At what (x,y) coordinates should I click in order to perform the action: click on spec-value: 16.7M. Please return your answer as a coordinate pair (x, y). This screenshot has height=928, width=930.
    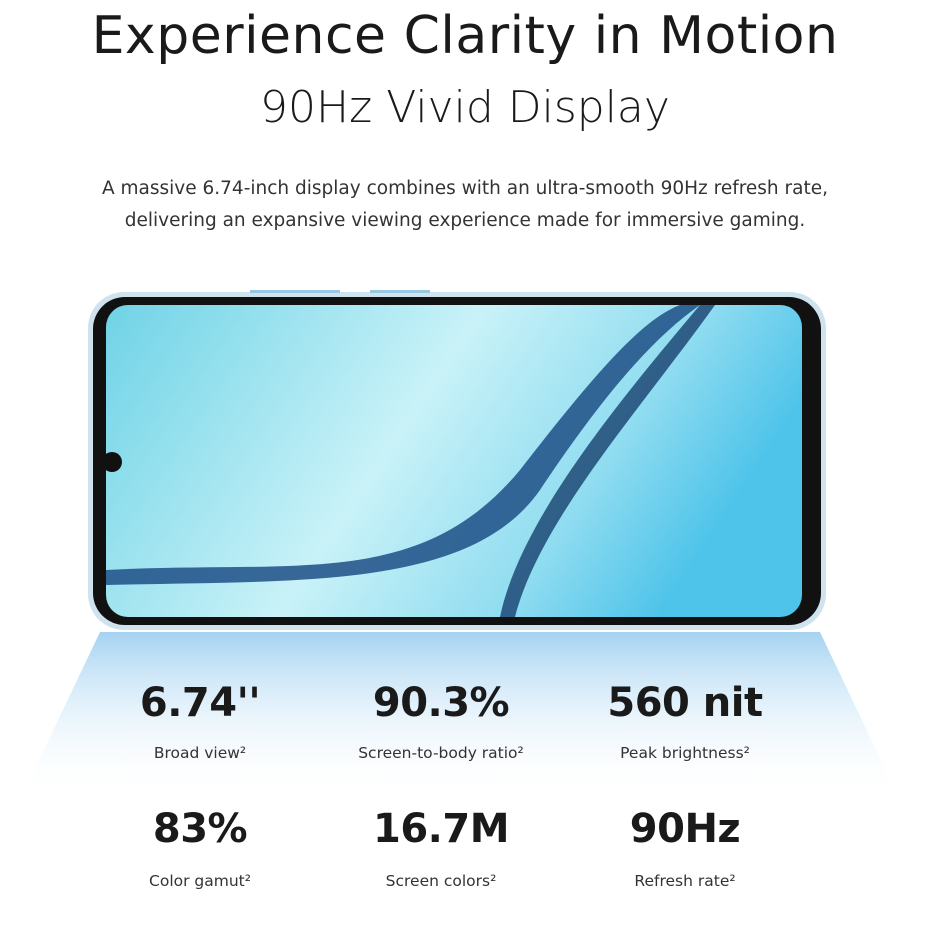
    Looking at the image, I should click on (441, 829).